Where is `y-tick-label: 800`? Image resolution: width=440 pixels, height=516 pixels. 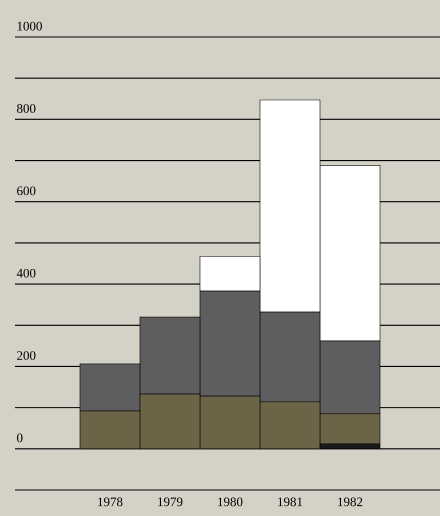
y-tick-label: 800 is located at coordinates (26, 108).